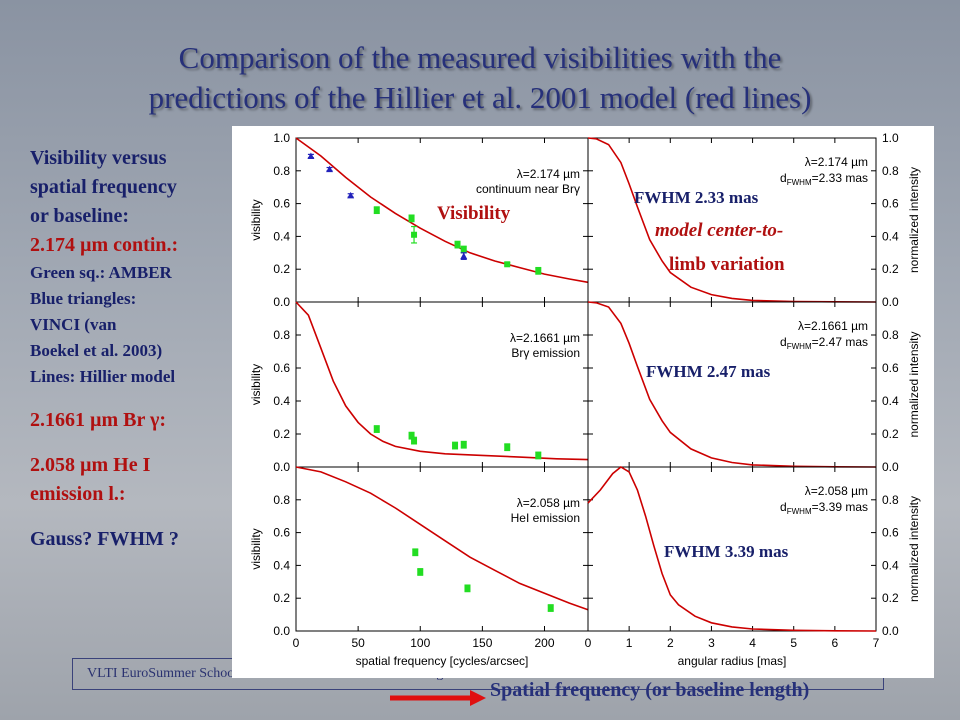 The image size is (960, 720). I want to click on panel-fwhm-label: dFWHM=3.39 mas, so click(824, 508).